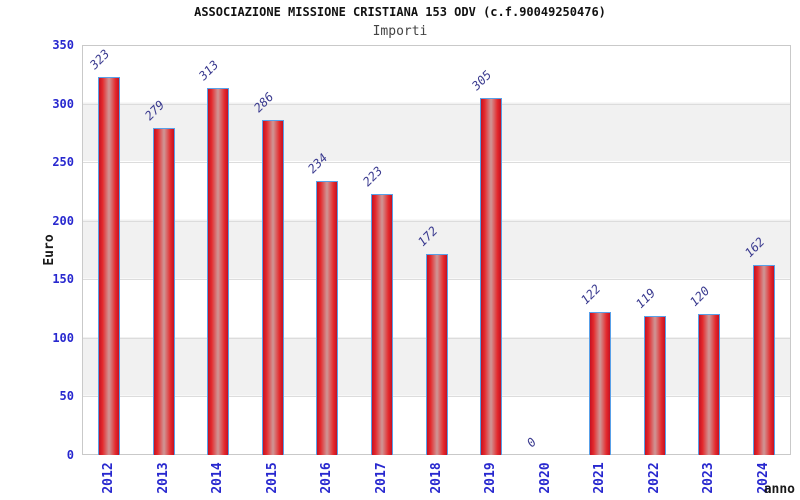  Describe the element at coordinates (400, 31) in the screenshot. I see `chart-subtitle: Importi` at that location.